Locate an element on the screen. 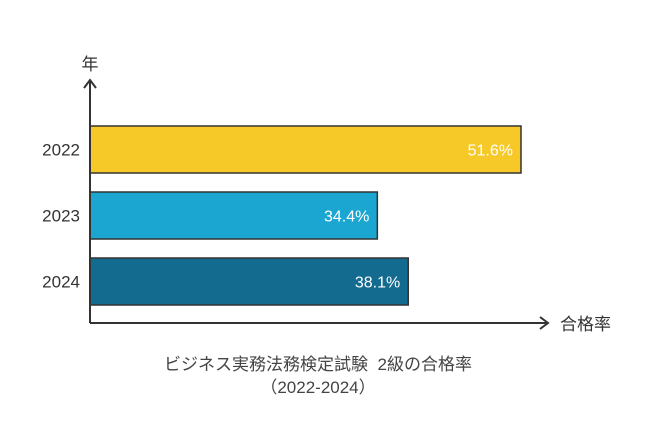 Image resolution: width=654 pixels, height=444 pixels. data-label: 38.1% is located at coordinates (377, 283).